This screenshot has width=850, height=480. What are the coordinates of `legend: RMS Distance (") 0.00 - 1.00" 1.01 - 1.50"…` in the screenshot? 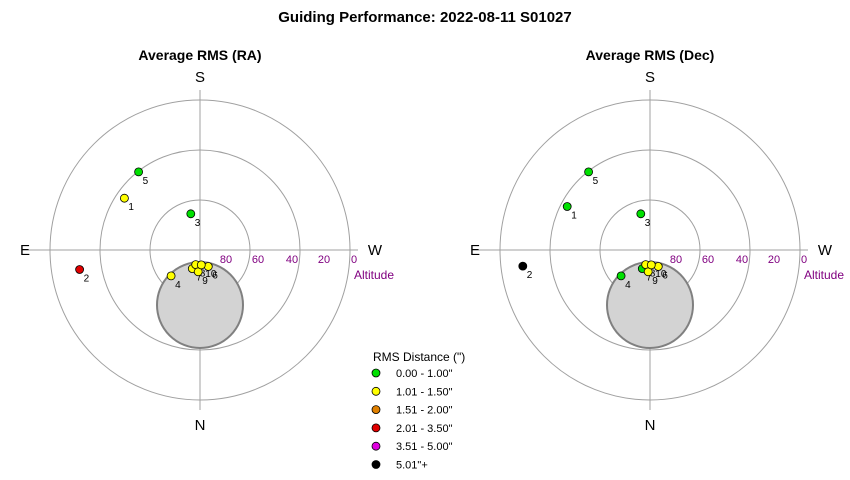 It's located at (418, 411).